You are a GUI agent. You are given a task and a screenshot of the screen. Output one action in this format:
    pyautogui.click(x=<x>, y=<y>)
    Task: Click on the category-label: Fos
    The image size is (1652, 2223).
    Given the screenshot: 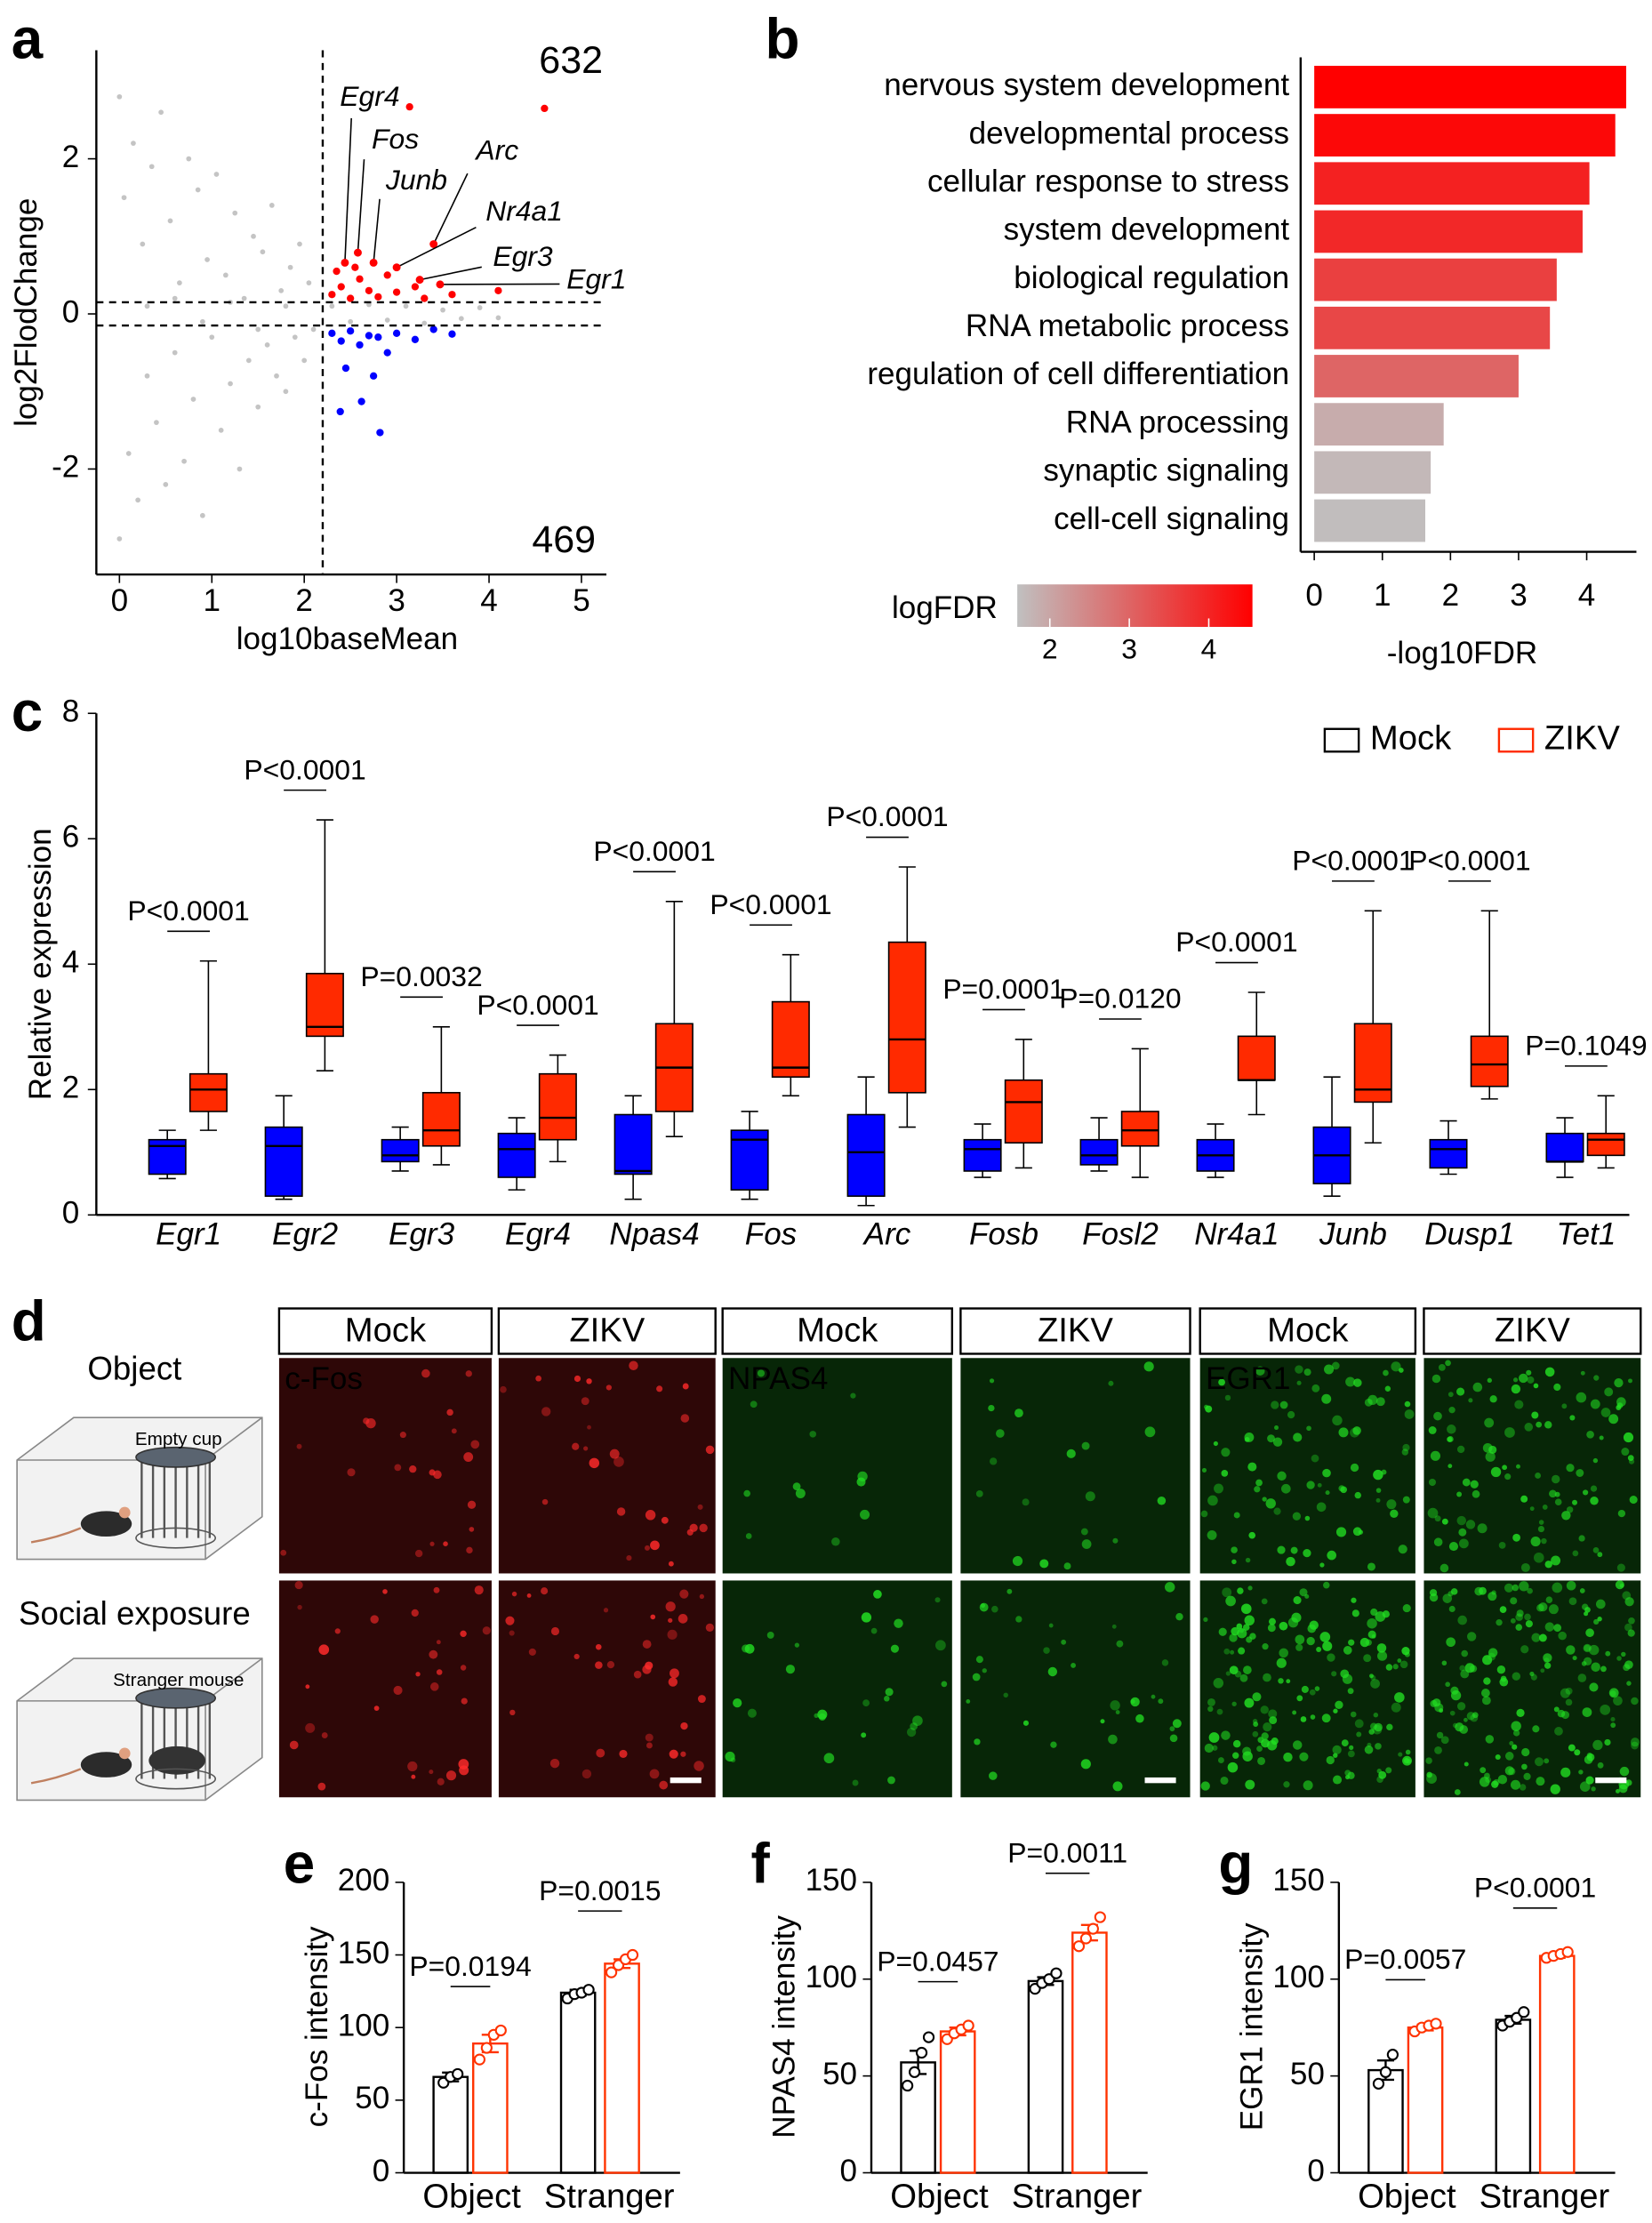 What is the action you would take?
    pyautogui.click(x=771, y=1233)
    